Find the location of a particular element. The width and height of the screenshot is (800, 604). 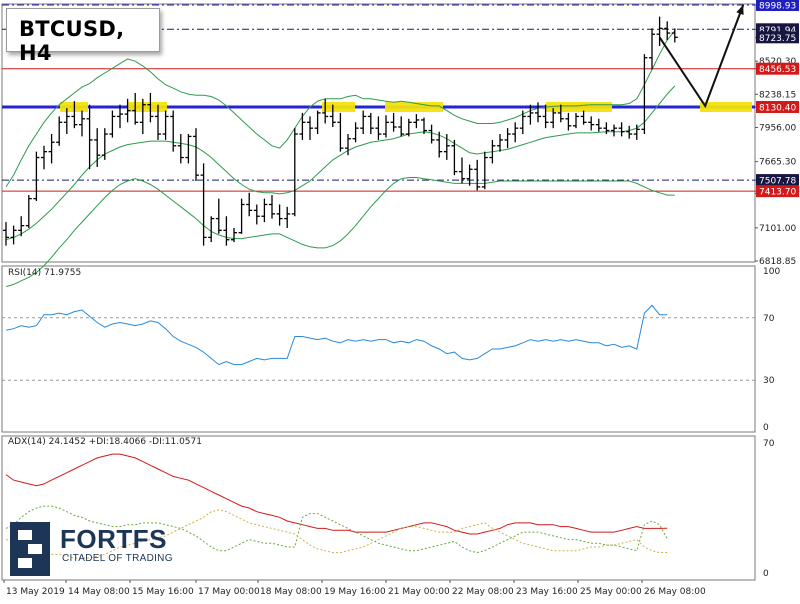

price-tag-label: 8998.93 is located at coordinates (777, 7).